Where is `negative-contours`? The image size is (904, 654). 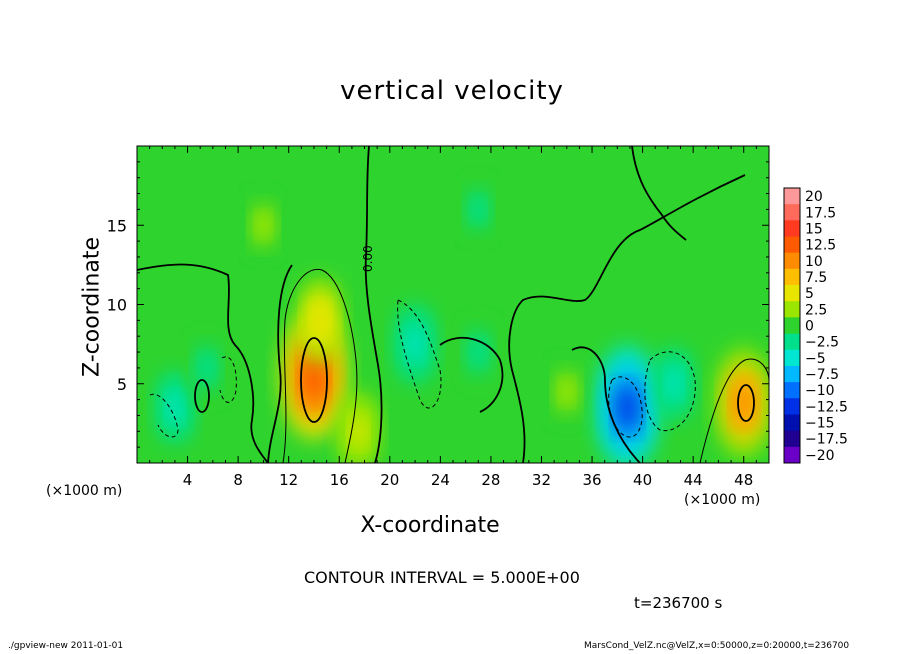
negative-contours is located at coordinates (422, 368).